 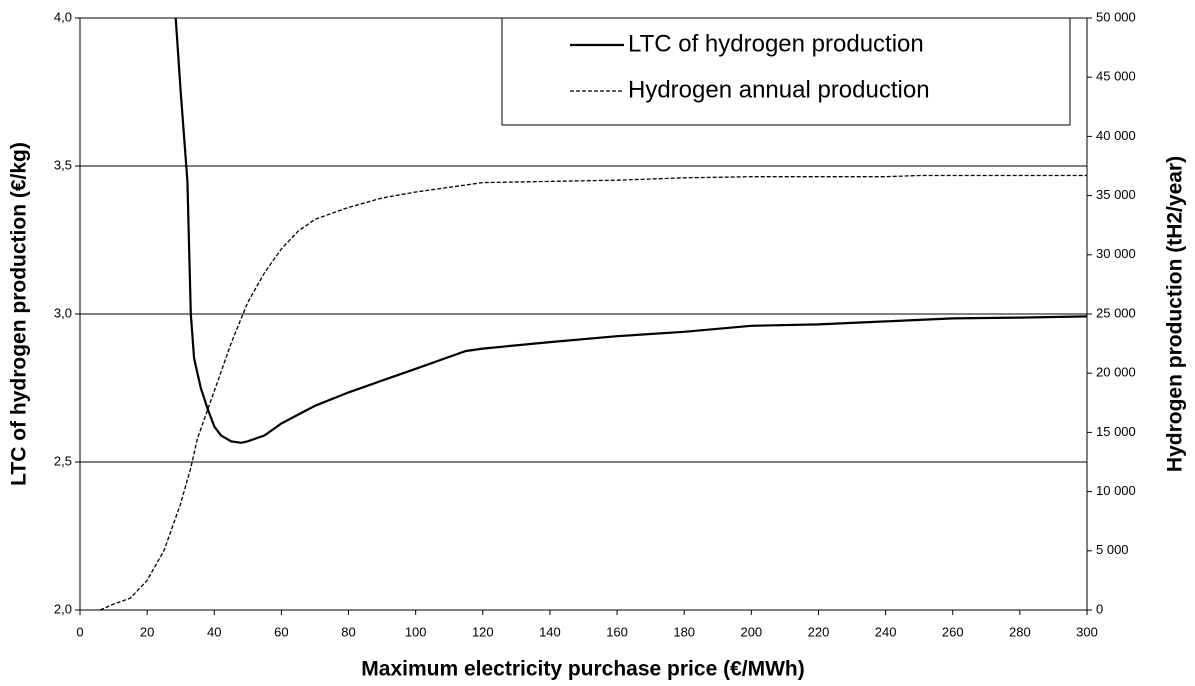 I want to click on y2-tick-label: 35 000, so click(x=1116, y=194).